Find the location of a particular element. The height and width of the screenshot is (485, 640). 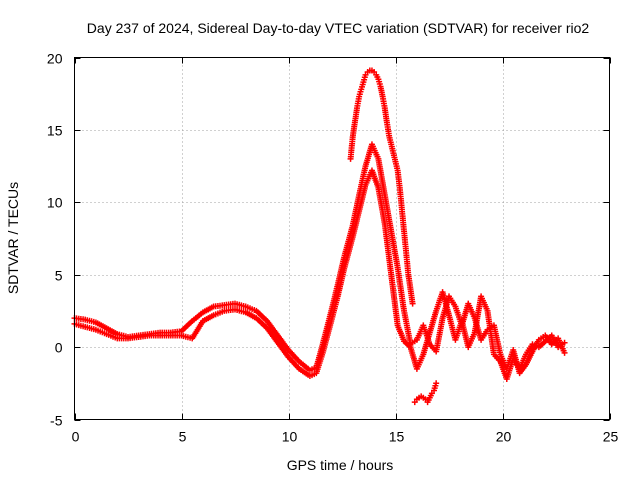

x-tick-label: 15 is located at coordinates (397, 437).